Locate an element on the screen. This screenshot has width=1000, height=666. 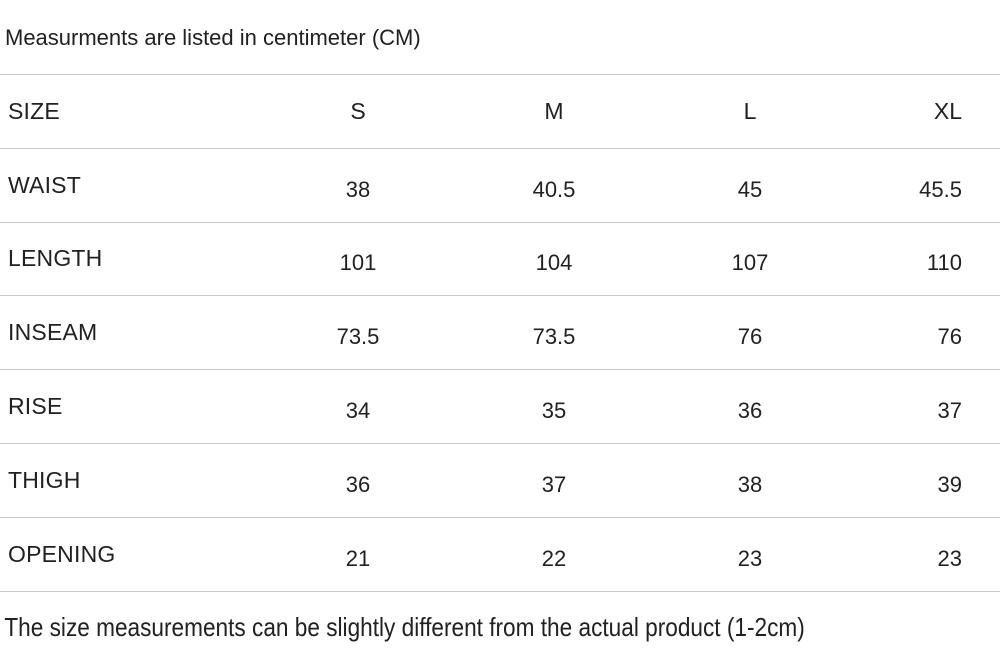
value-thigh-xl: 39 is located at coordinates (949, 484).